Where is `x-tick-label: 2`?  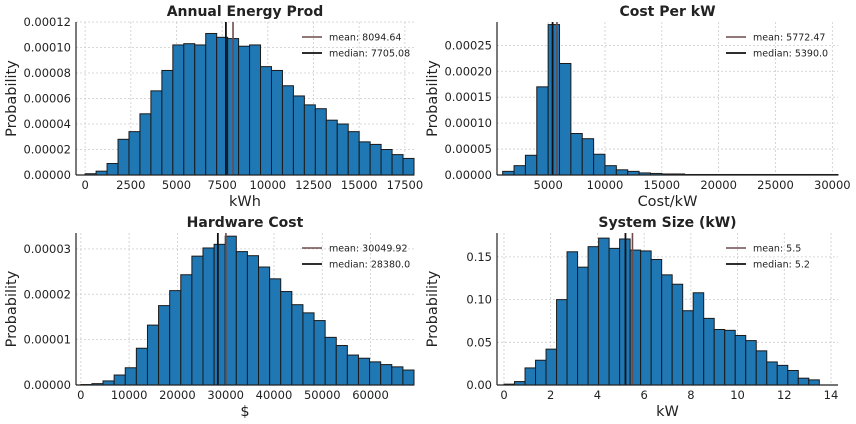
x-tick-label: 2 is located at coordinates (550, 395).